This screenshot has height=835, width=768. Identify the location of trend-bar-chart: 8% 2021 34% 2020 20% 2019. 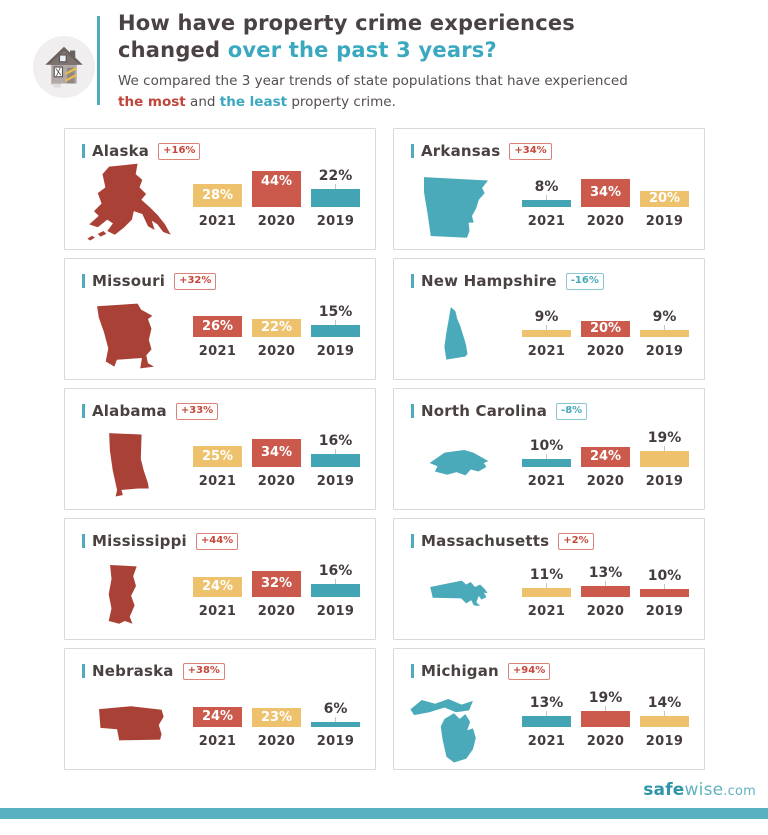
(605, 195).